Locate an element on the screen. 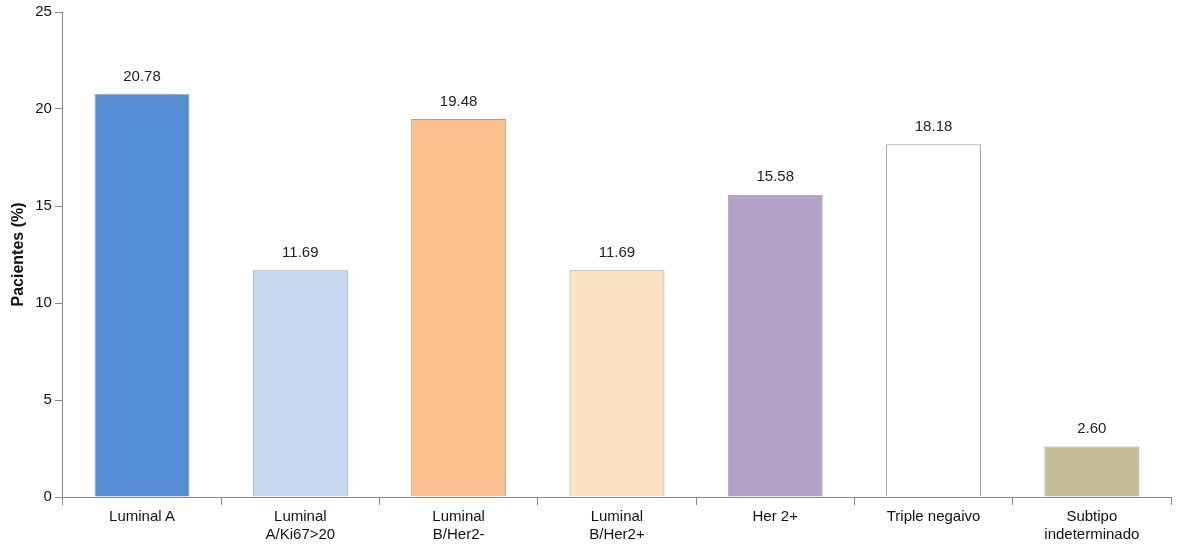  data-label: 19.48 is located at coordinates (458, 100).